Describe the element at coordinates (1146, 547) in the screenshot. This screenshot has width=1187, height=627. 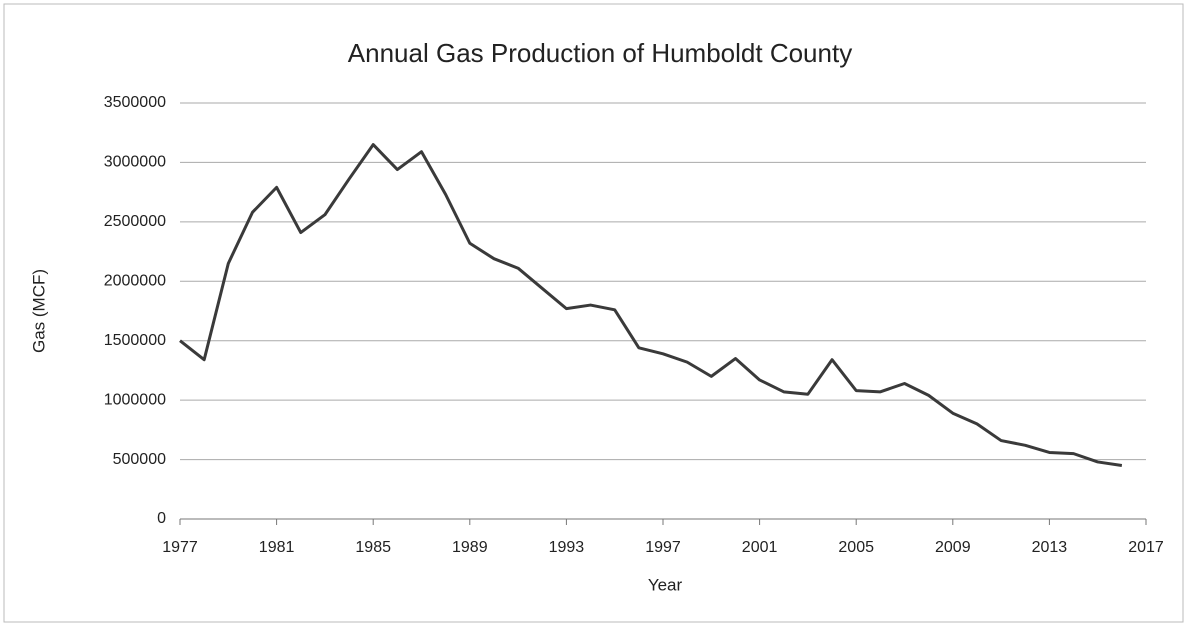
I see `x-tick-label: 2017` at that location.